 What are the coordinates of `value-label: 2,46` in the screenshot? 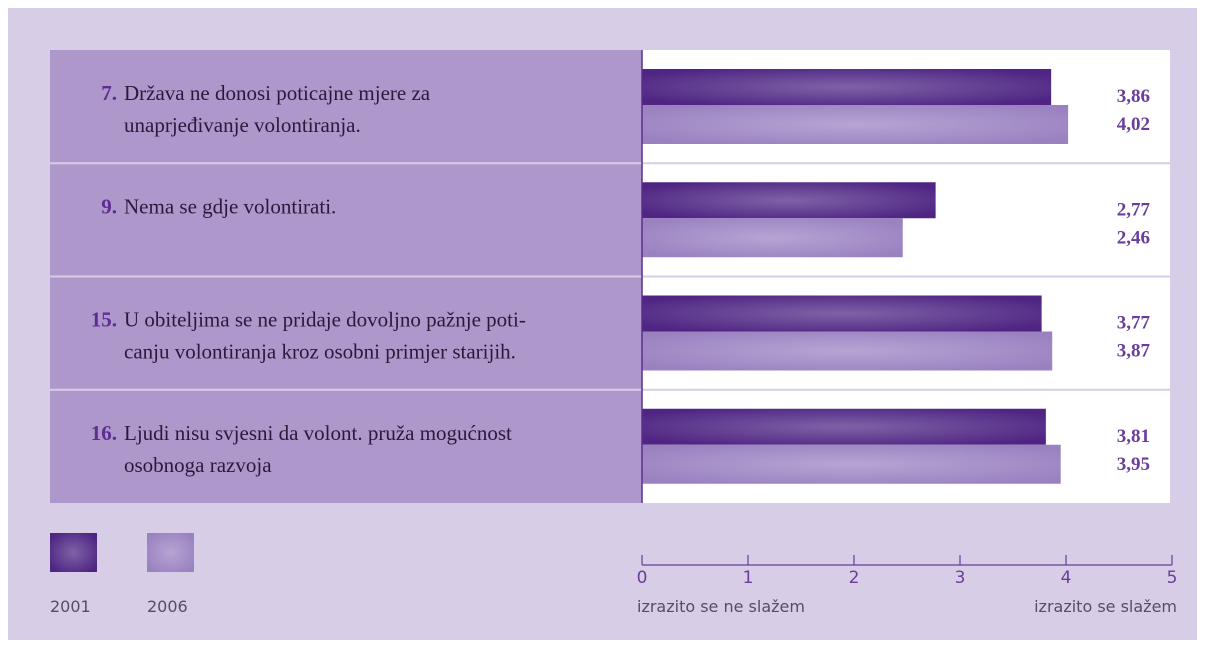 It's located at (1133, 237).